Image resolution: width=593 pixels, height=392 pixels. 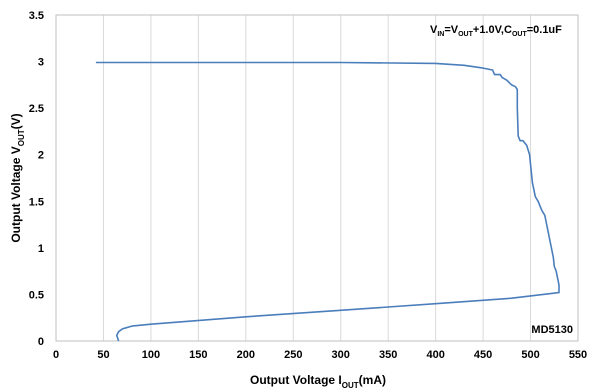 What do you see at coordinates (341, 355) in the screenshot?
I see `x-tick-label: 300` at bounding box center [341, 355].